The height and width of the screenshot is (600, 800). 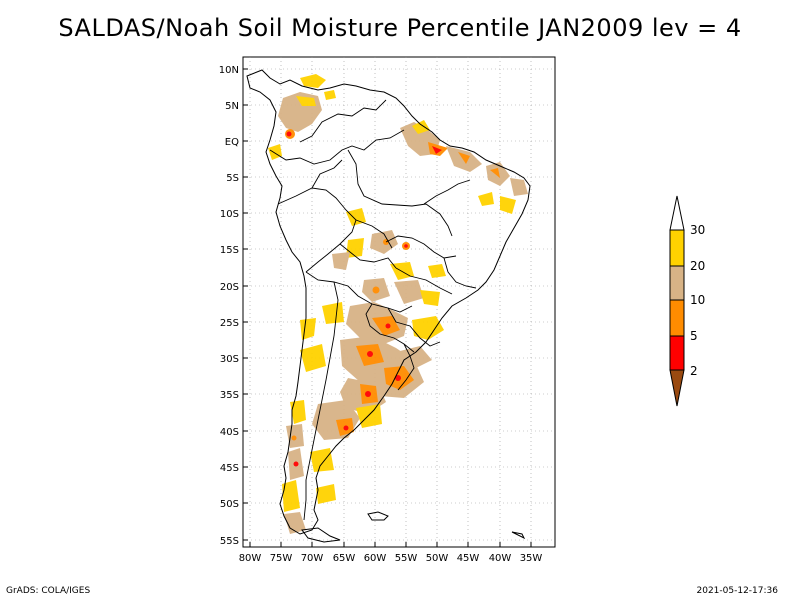 What do you see at coordinates (229, 359) in the screenshot?
I see `lat-label-30s: 30S` at bounding box center [229, 359].